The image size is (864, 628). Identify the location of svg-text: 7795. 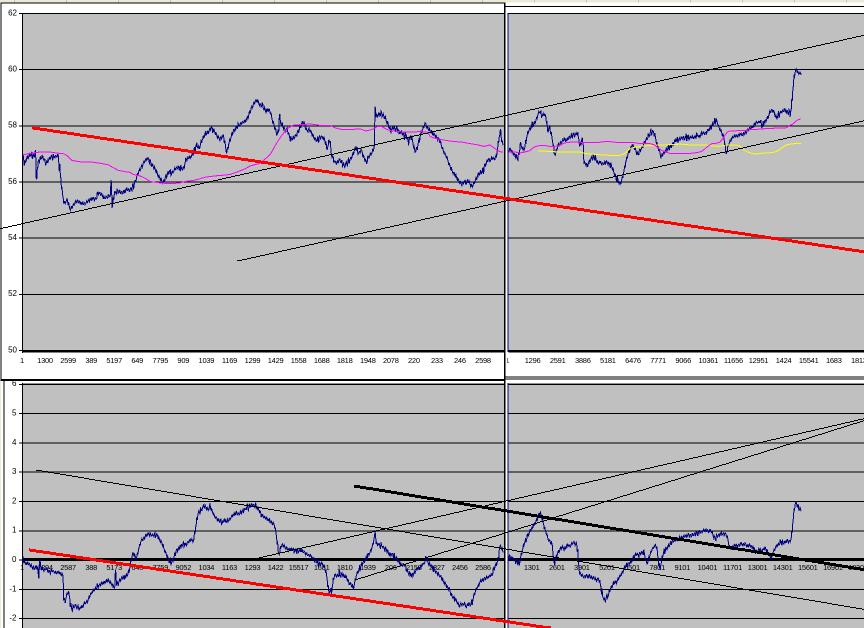
(160, 360).